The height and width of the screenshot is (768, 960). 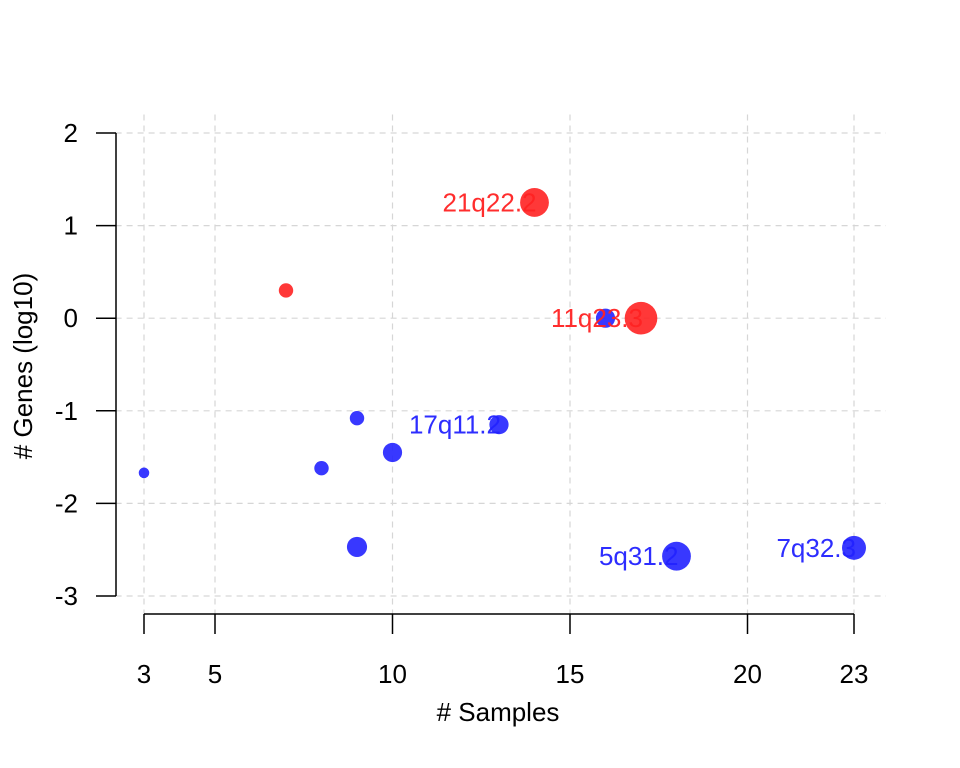 What do you see at coordinates (639, 556) in the screenshot?
I see `point-label: 5q31.2` at bounding box center [639, 556].